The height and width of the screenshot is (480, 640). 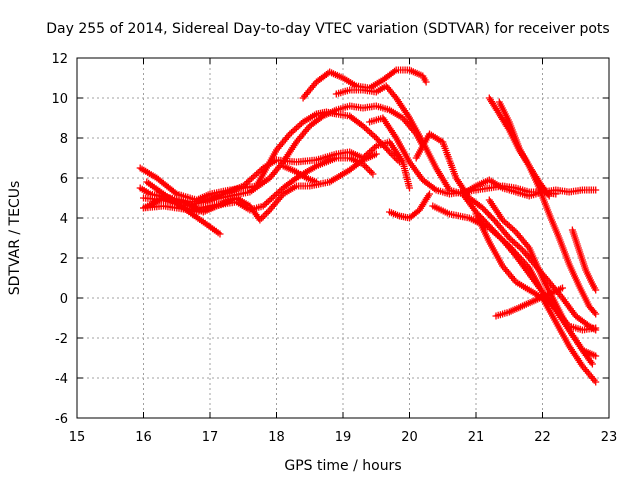 What do you see at coordinates (210, 437) in the screenshot?
I see `x-tick-label: 17` at bounding box center [210, 437].